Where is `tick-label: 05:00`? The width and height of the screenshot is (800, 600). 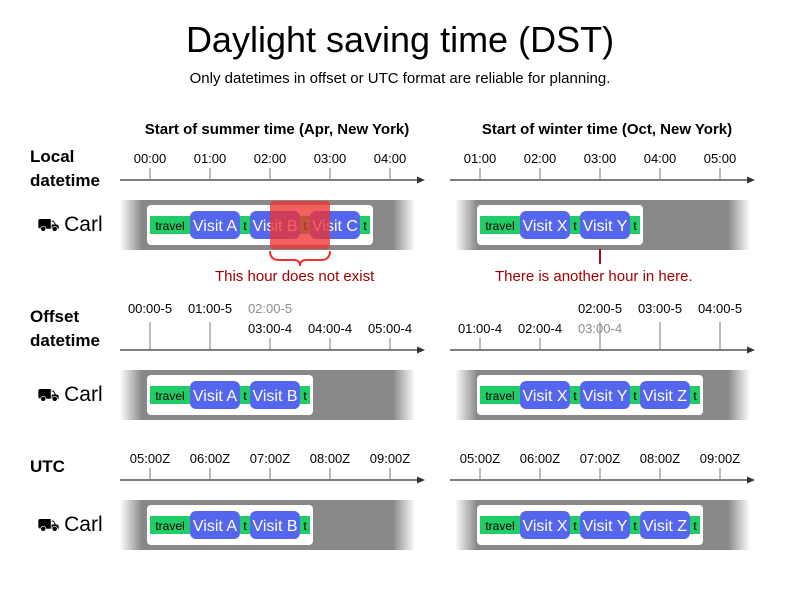 tick-label: 05:00 is located at coordinates (720, 158).